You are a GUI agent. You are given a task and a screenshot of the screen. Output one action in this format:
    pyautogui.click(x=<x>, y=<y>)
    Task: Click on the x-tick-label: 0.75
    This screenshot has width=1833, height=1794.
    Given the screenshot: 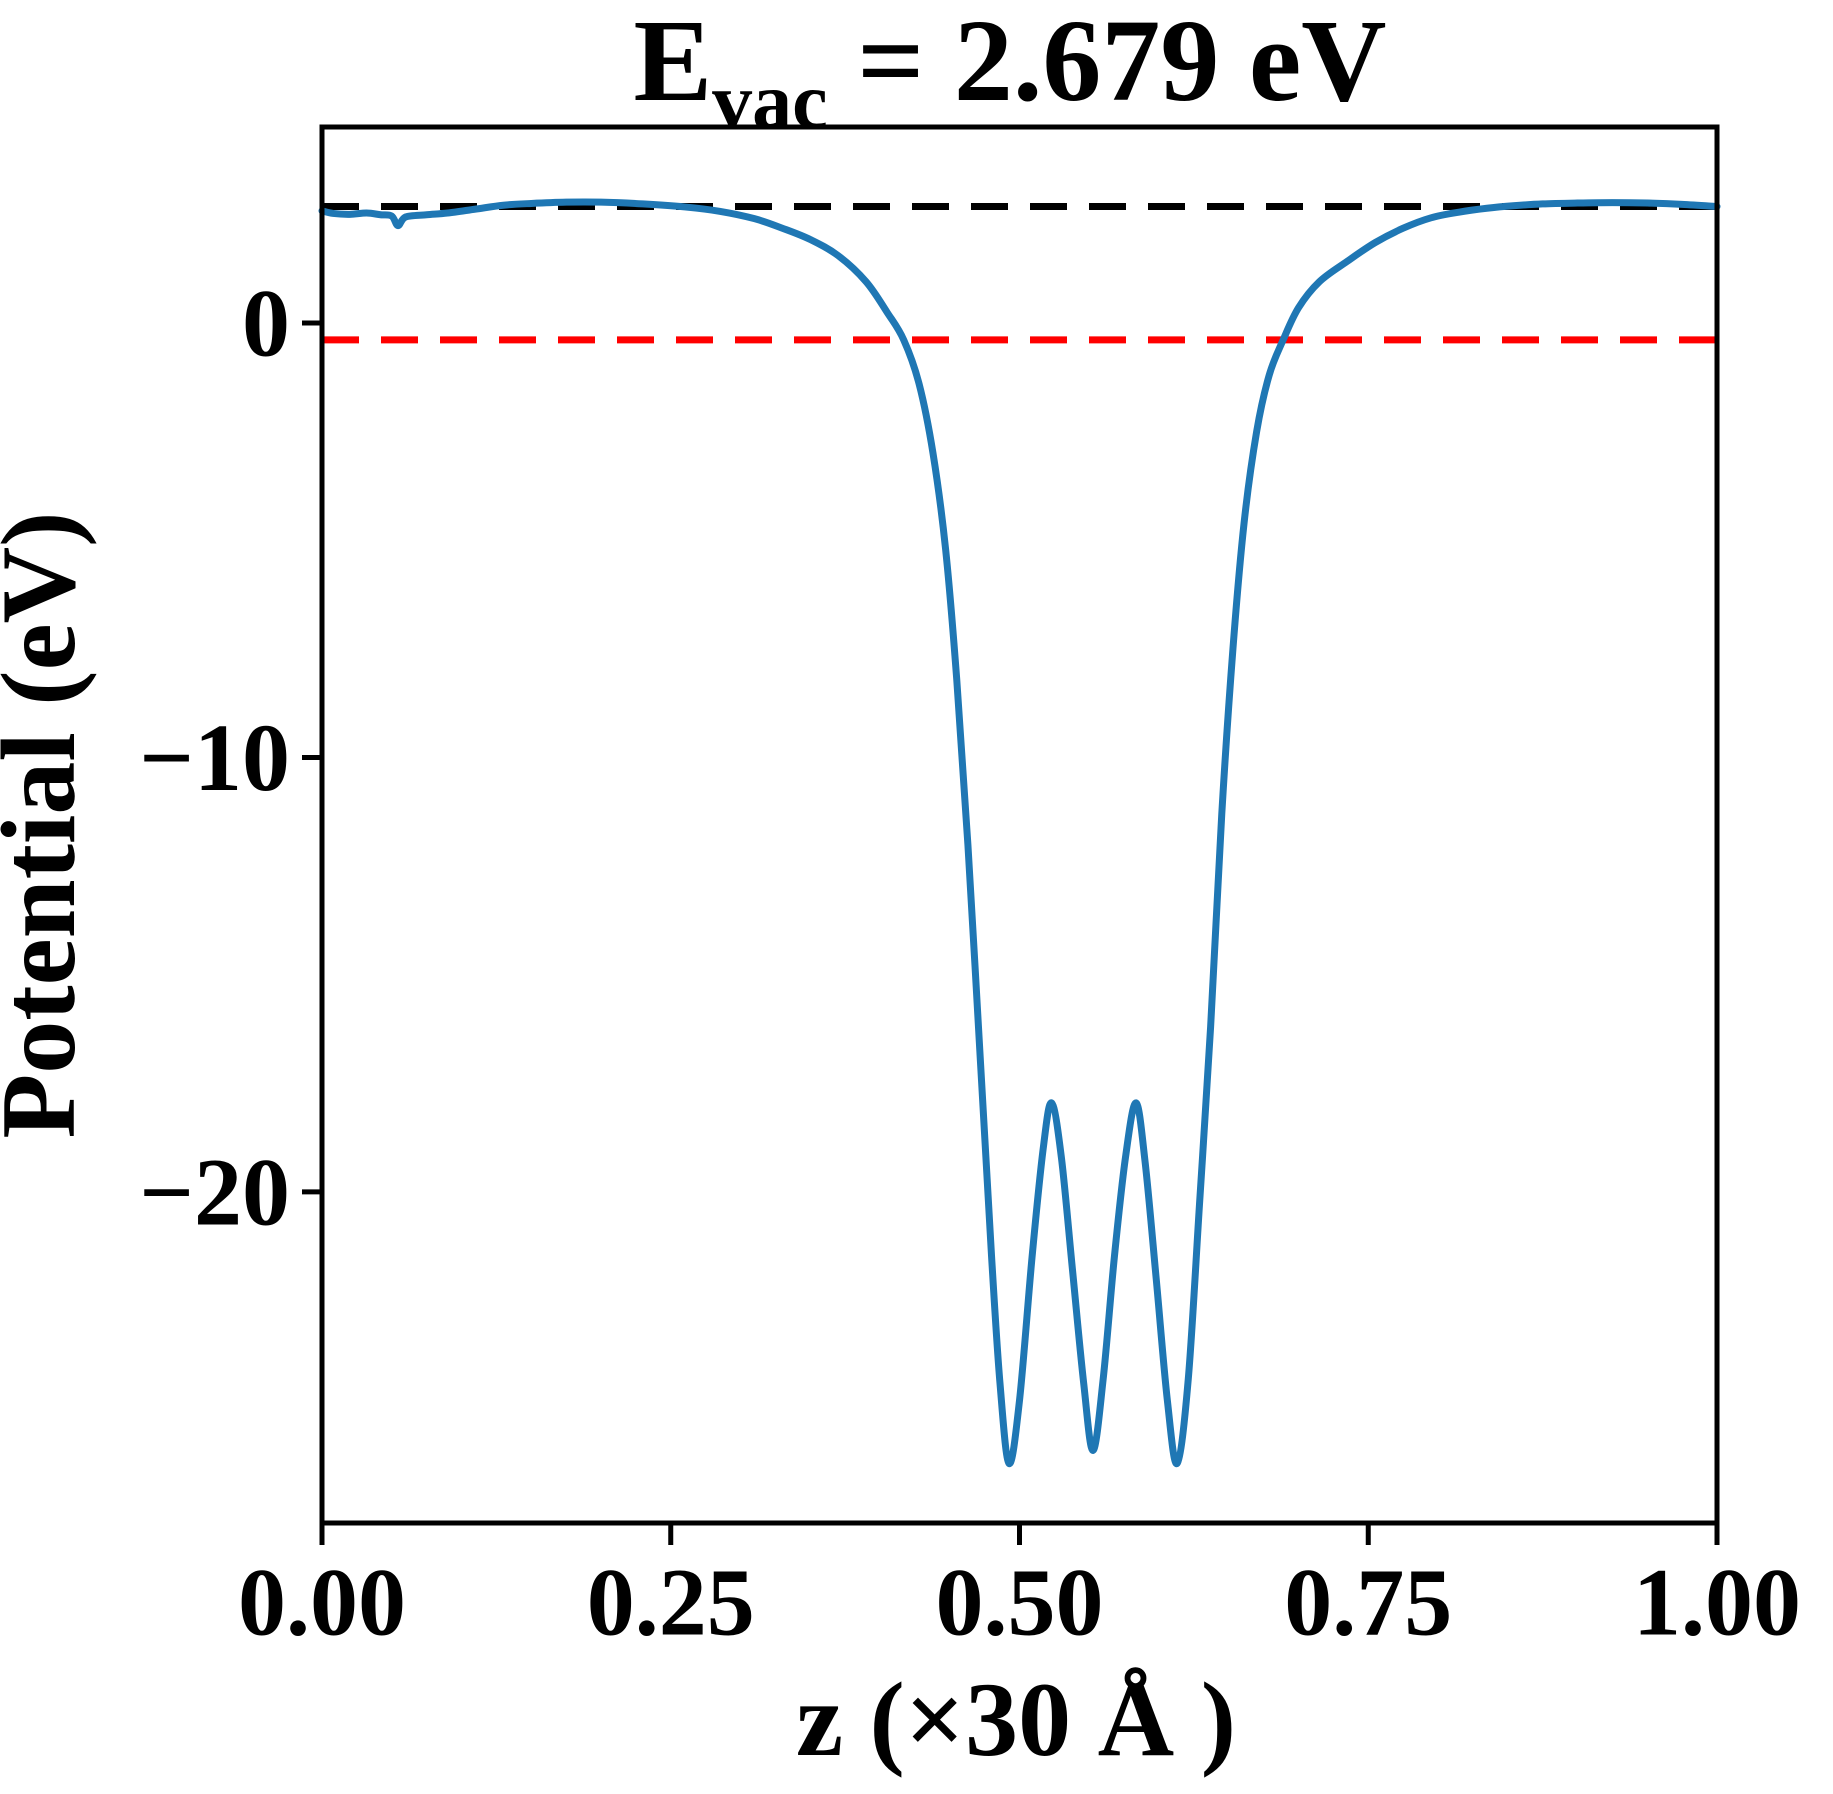 What is the action you would take?
    pyautogui.click(x=1368, y=1602)
    